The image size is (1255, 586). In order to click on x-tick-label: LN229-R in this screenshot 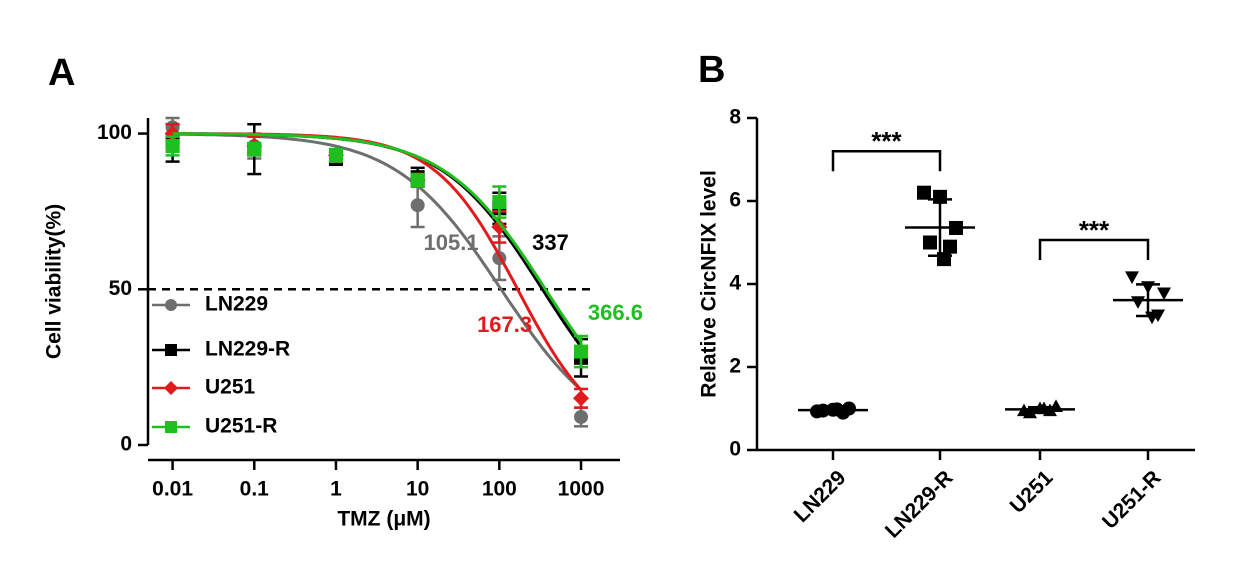, I will do `click(919, 504)`.